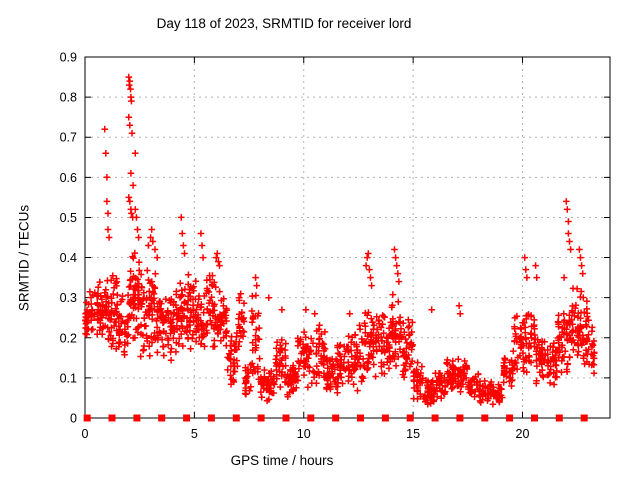 This screenshot has height=480, width=640. Describe the element at coordinates (68, 218) in the screenshot. I see `y-tick-label: 0.5` at that location.